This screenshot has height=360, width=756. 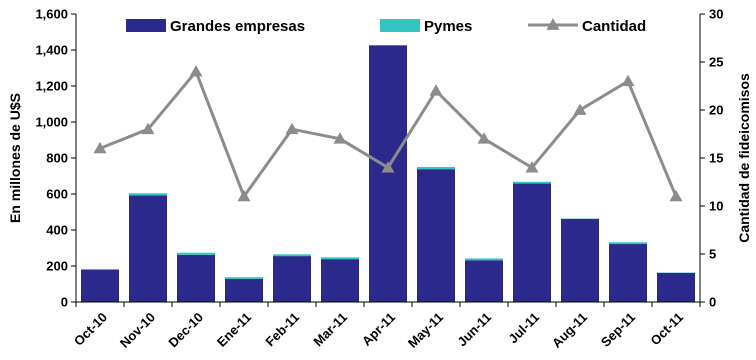 What do you see at coordinates (234, 330) in the screenshot?
I see `x-tick-label: Ene-11` at bounding box center [234, 330].